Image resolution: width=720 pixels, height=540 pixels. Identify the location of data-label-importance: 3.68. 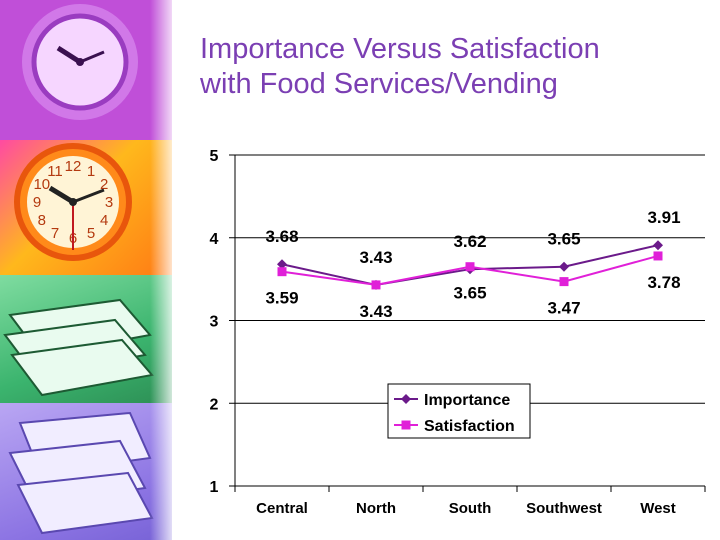
(281, 236).